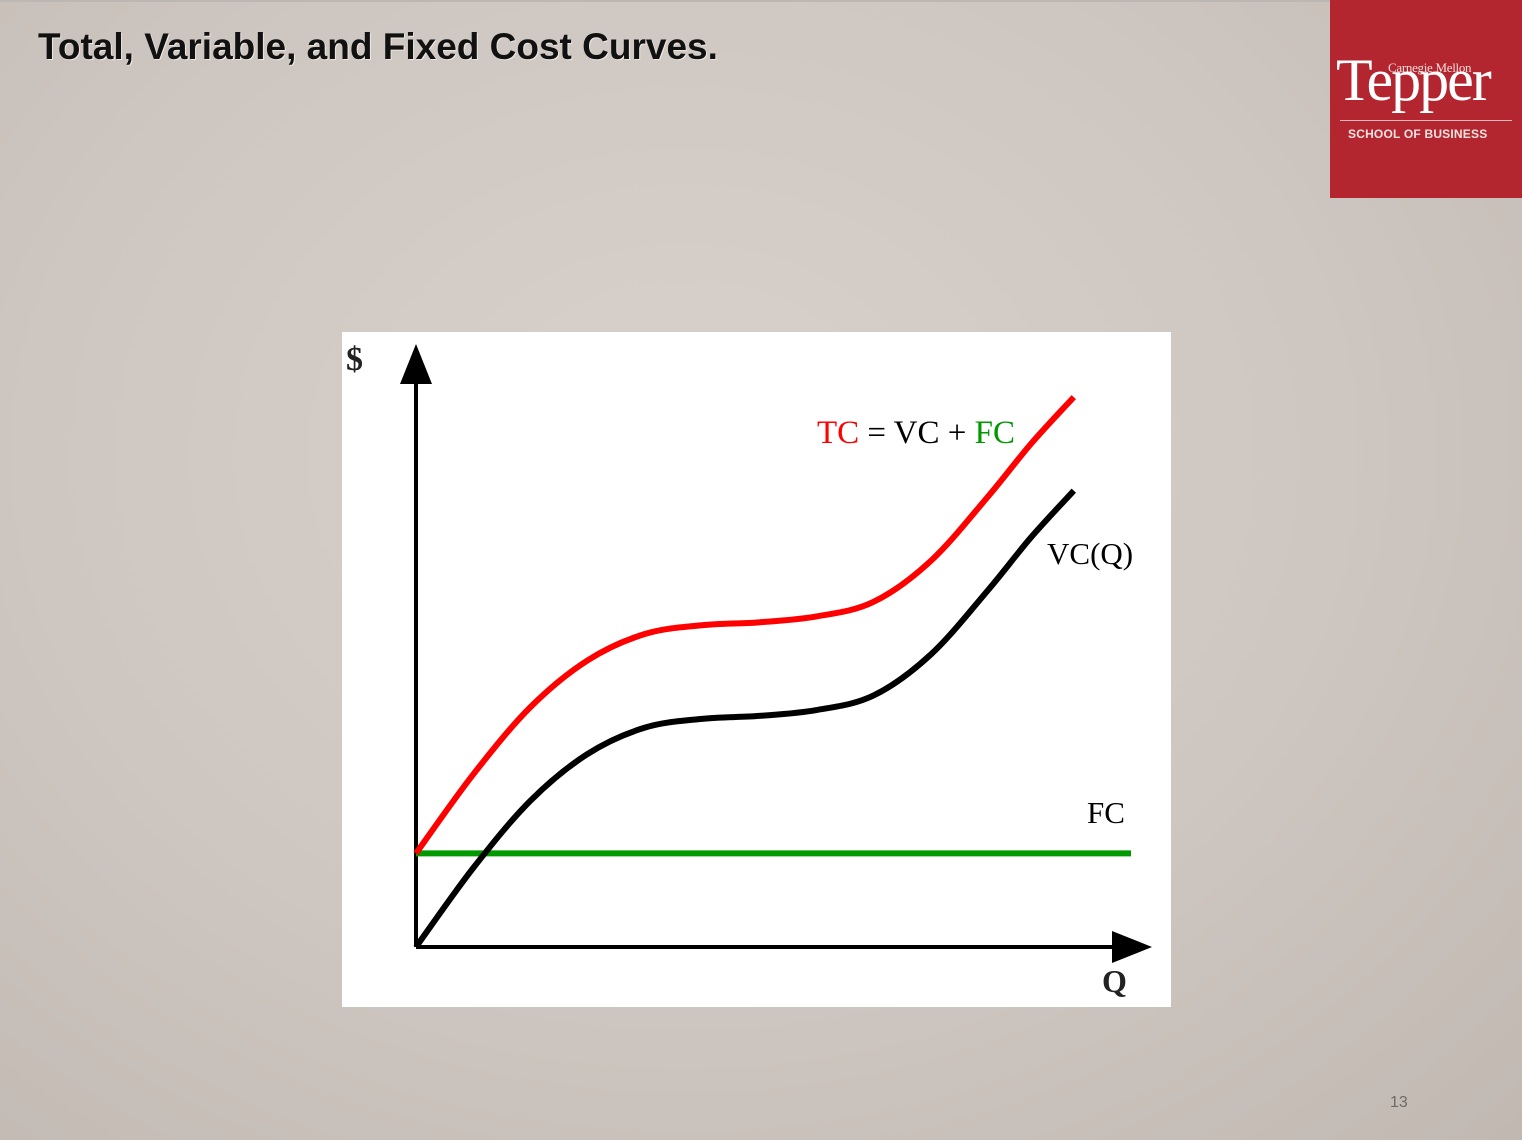 This screenshot has height=1140, width=1522. I want to click on chart-title: TC = VC + FC, so click(916, 433).